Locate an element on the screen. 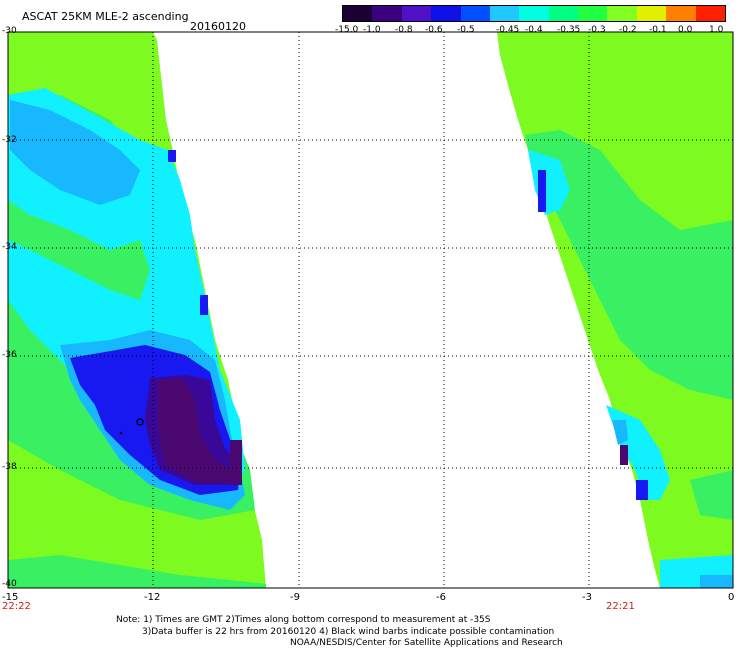  lat-label: -34 is located at coordinates (9, 247).